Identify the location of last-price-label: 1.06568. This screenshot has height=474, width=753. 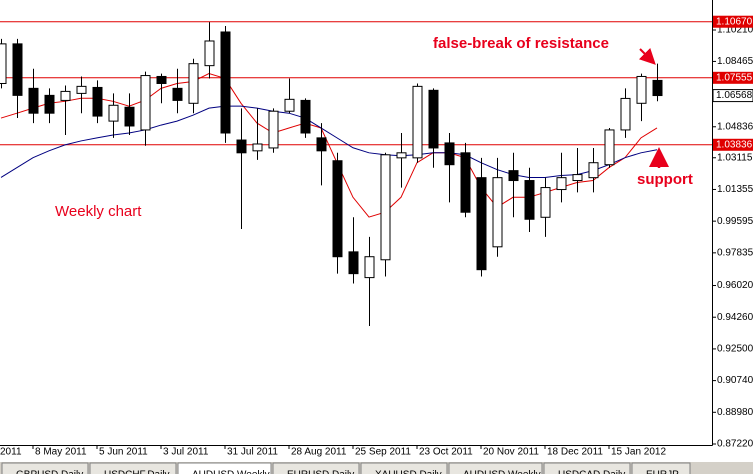
(734, 95).